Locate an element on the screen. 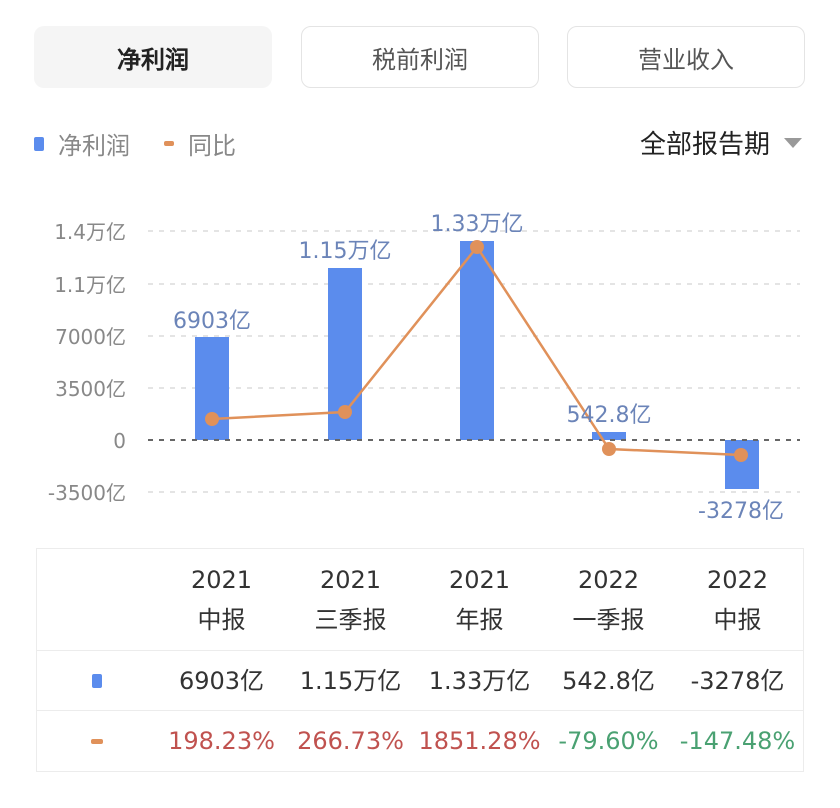 The image size is (840, 808). bar-series-icon is located at coordinates (97, 680).